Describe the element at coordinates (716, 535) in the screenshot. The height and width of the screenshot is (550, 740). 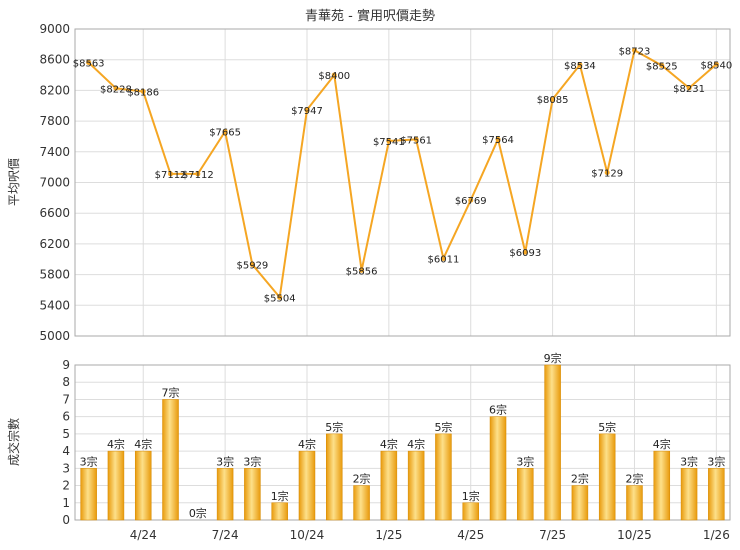
I see `x-tick-label: 1/26` at that location.